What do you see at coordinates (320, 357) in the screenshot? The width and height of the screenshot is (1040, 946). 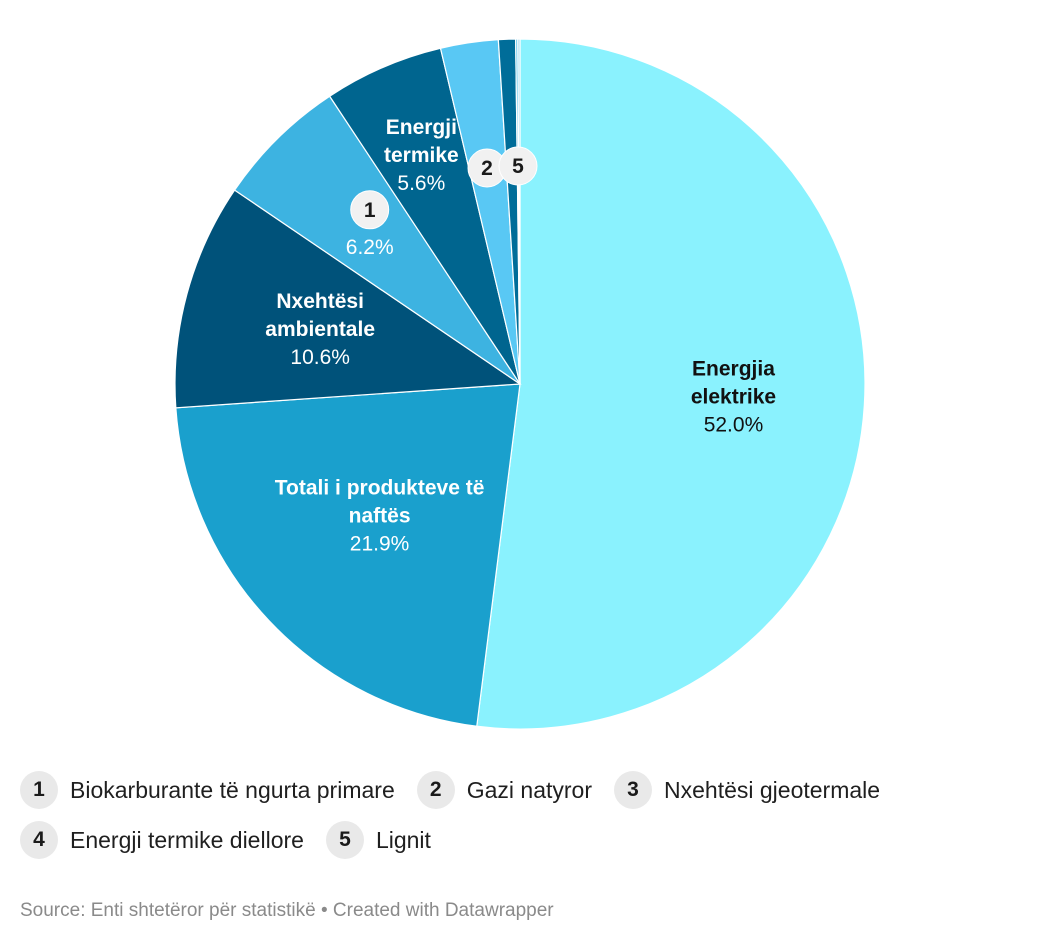 I see `slice-value-nxehtesi-ambientale: 10.6%` at bounding box center [320, 357].